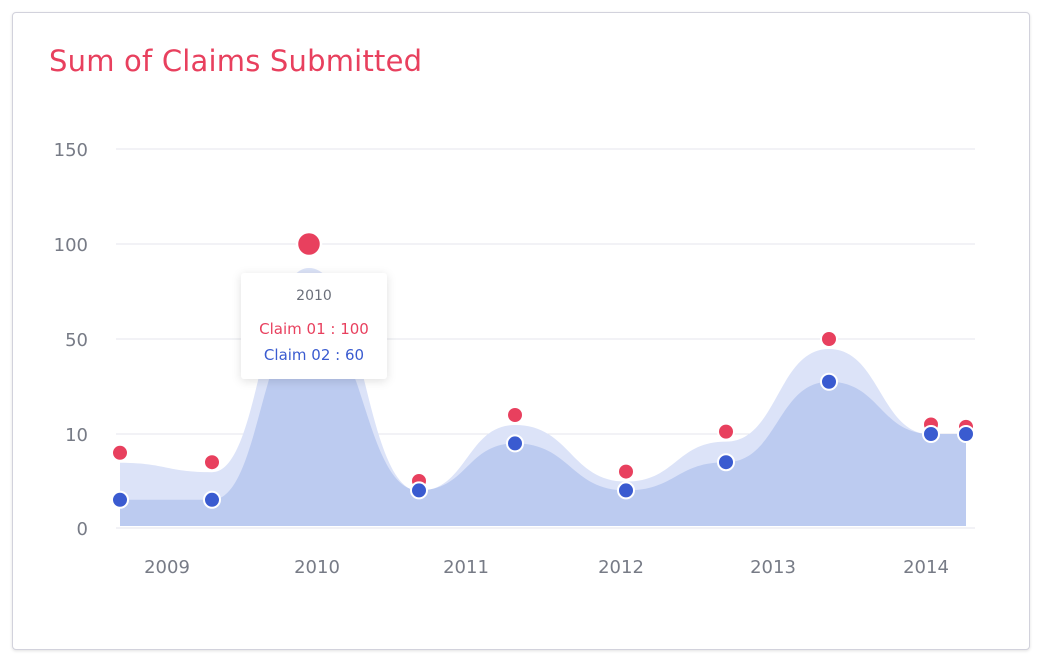  I want to click on data-tooltip: 2010 Claim 01 : 100 Claim 02 : 60, so click(314, 326).